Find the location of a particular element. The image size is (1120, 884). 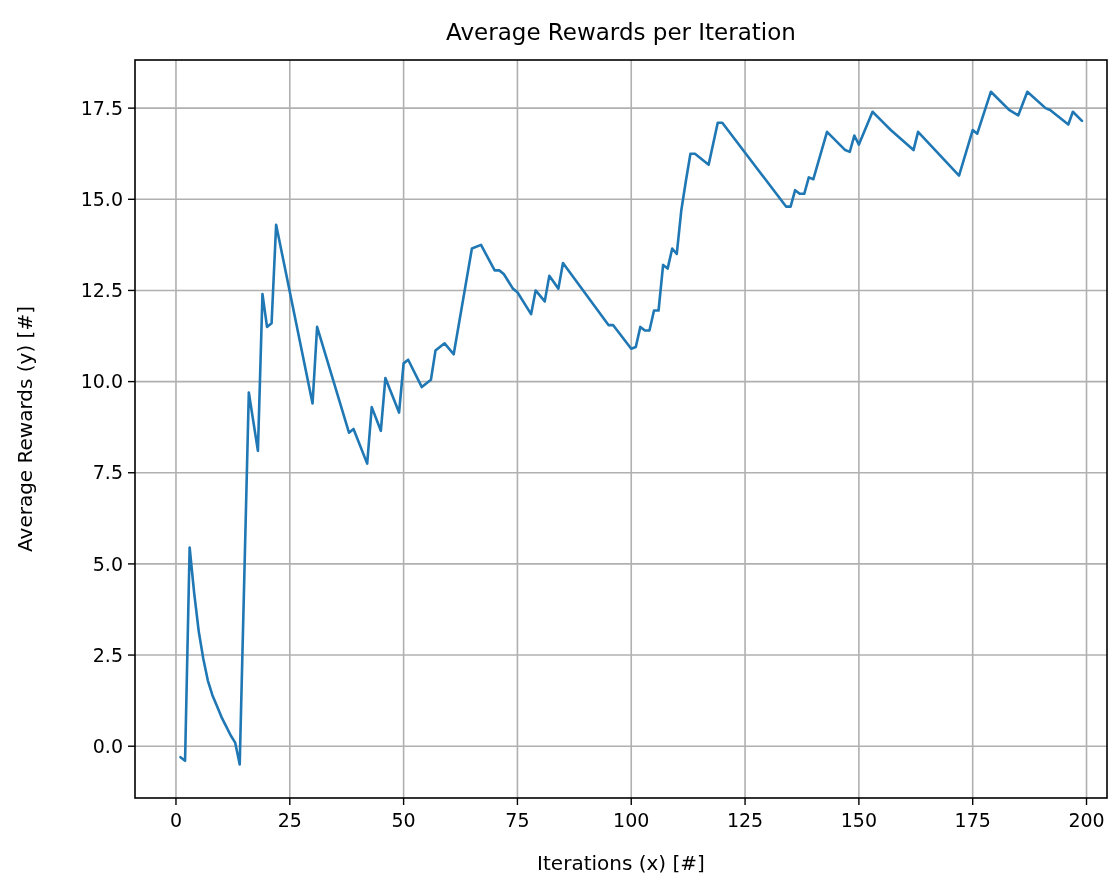

x-tick-label: 0 is located at coordinates (176, 820).